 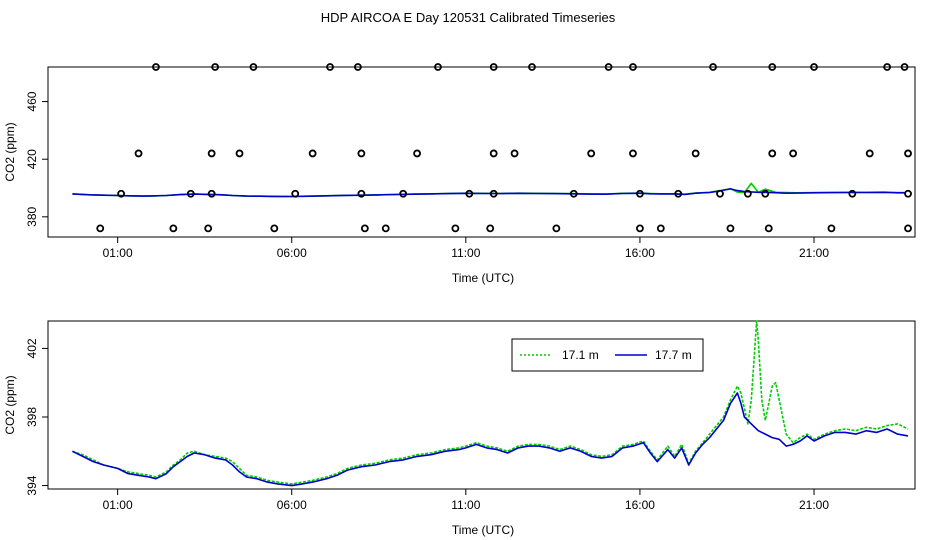 I want to click on legend: 17.1 m 17.7 m, so click(x=607, y=355).